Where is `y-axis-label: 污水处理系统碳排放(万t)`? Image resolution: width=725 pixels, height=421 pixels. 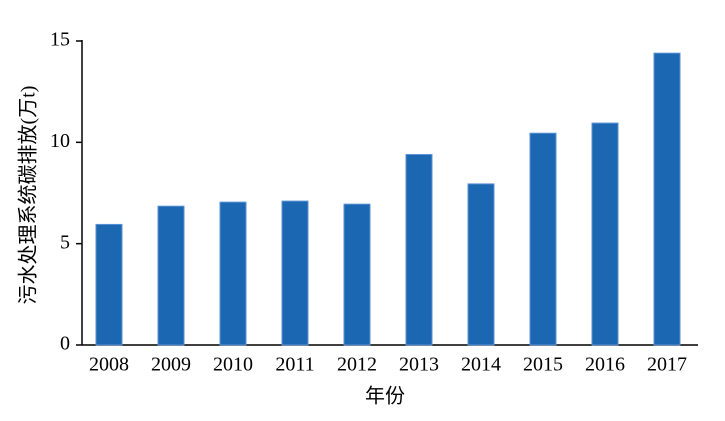 y-axis-label: 污水处理系统碳排放(万t) is located at coordinates (28, 195).